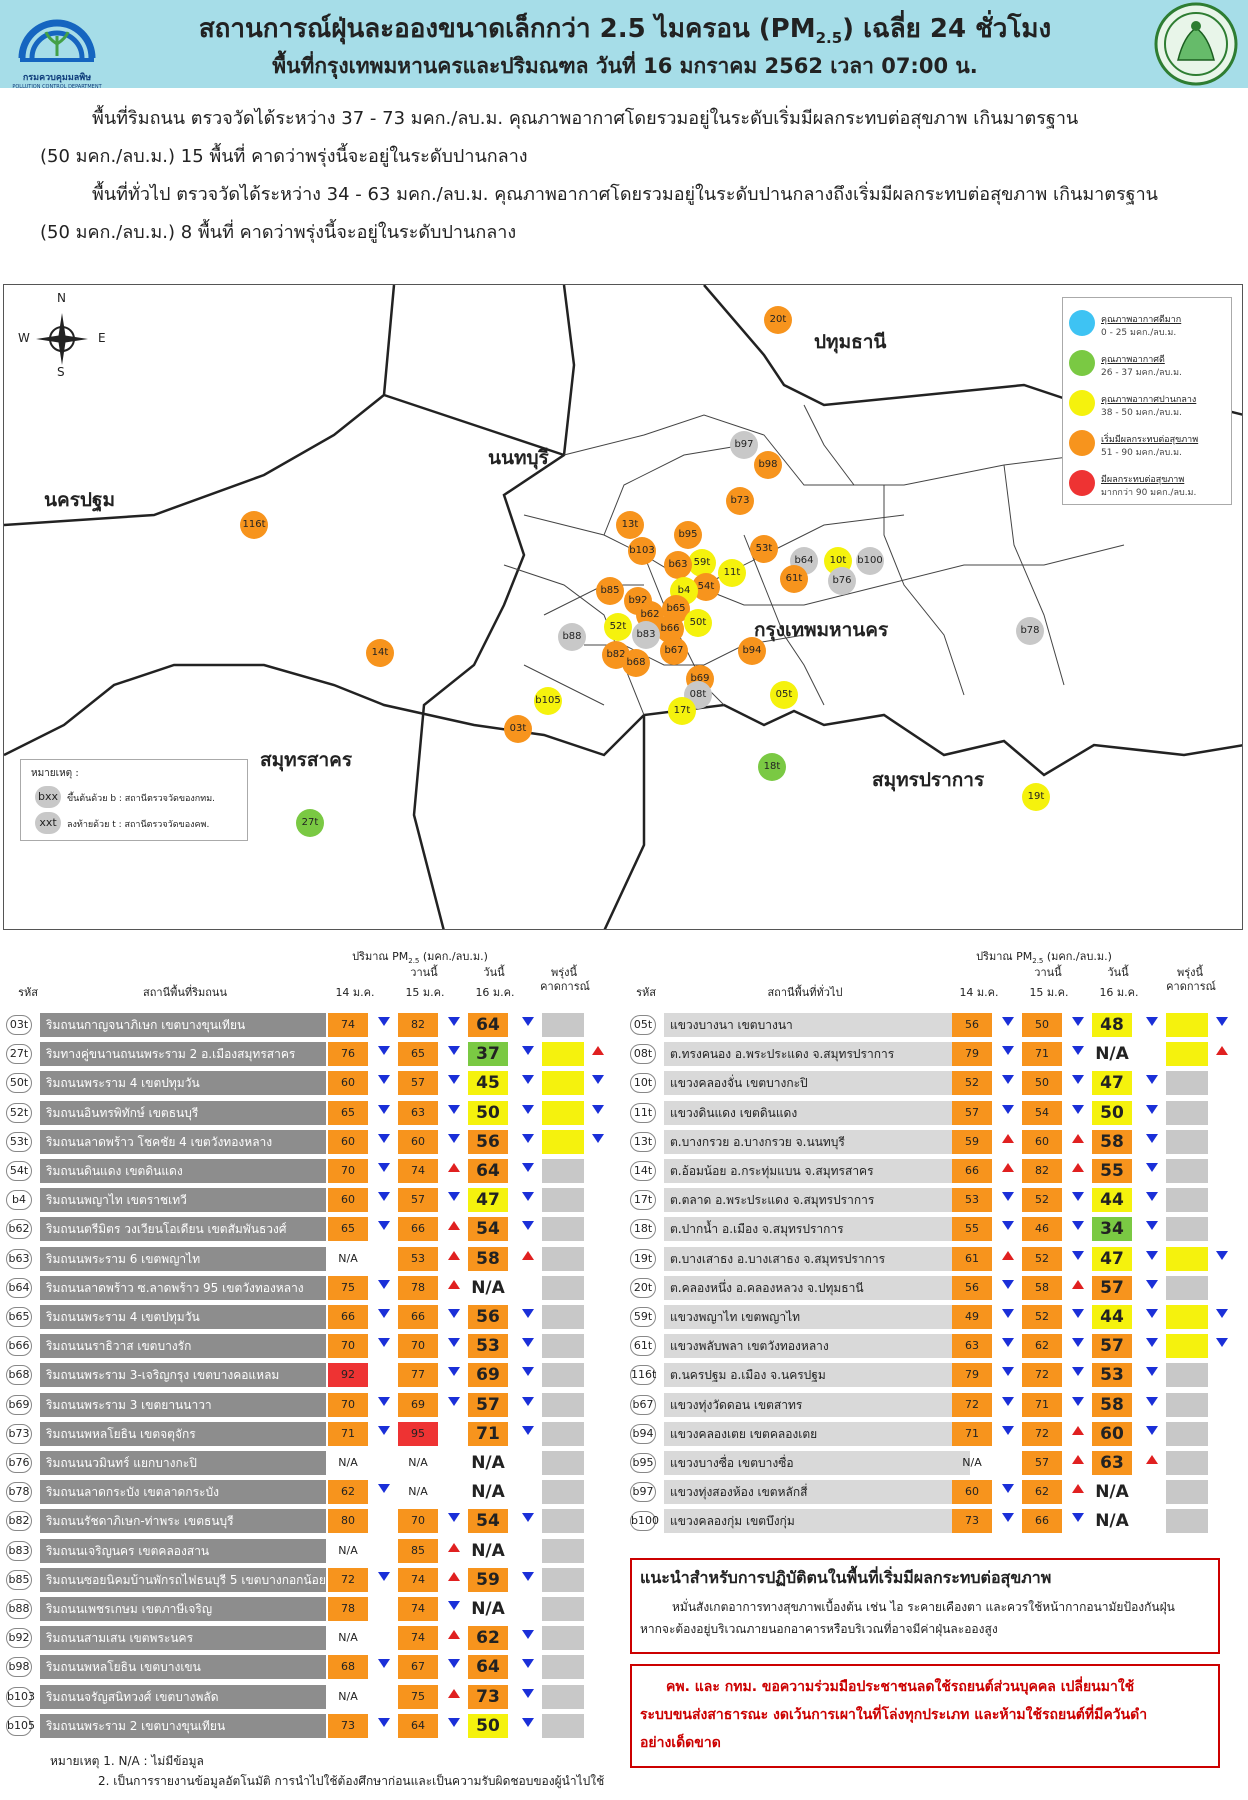  I want to click on station-marker-27t: 27t, so click(310, 823).